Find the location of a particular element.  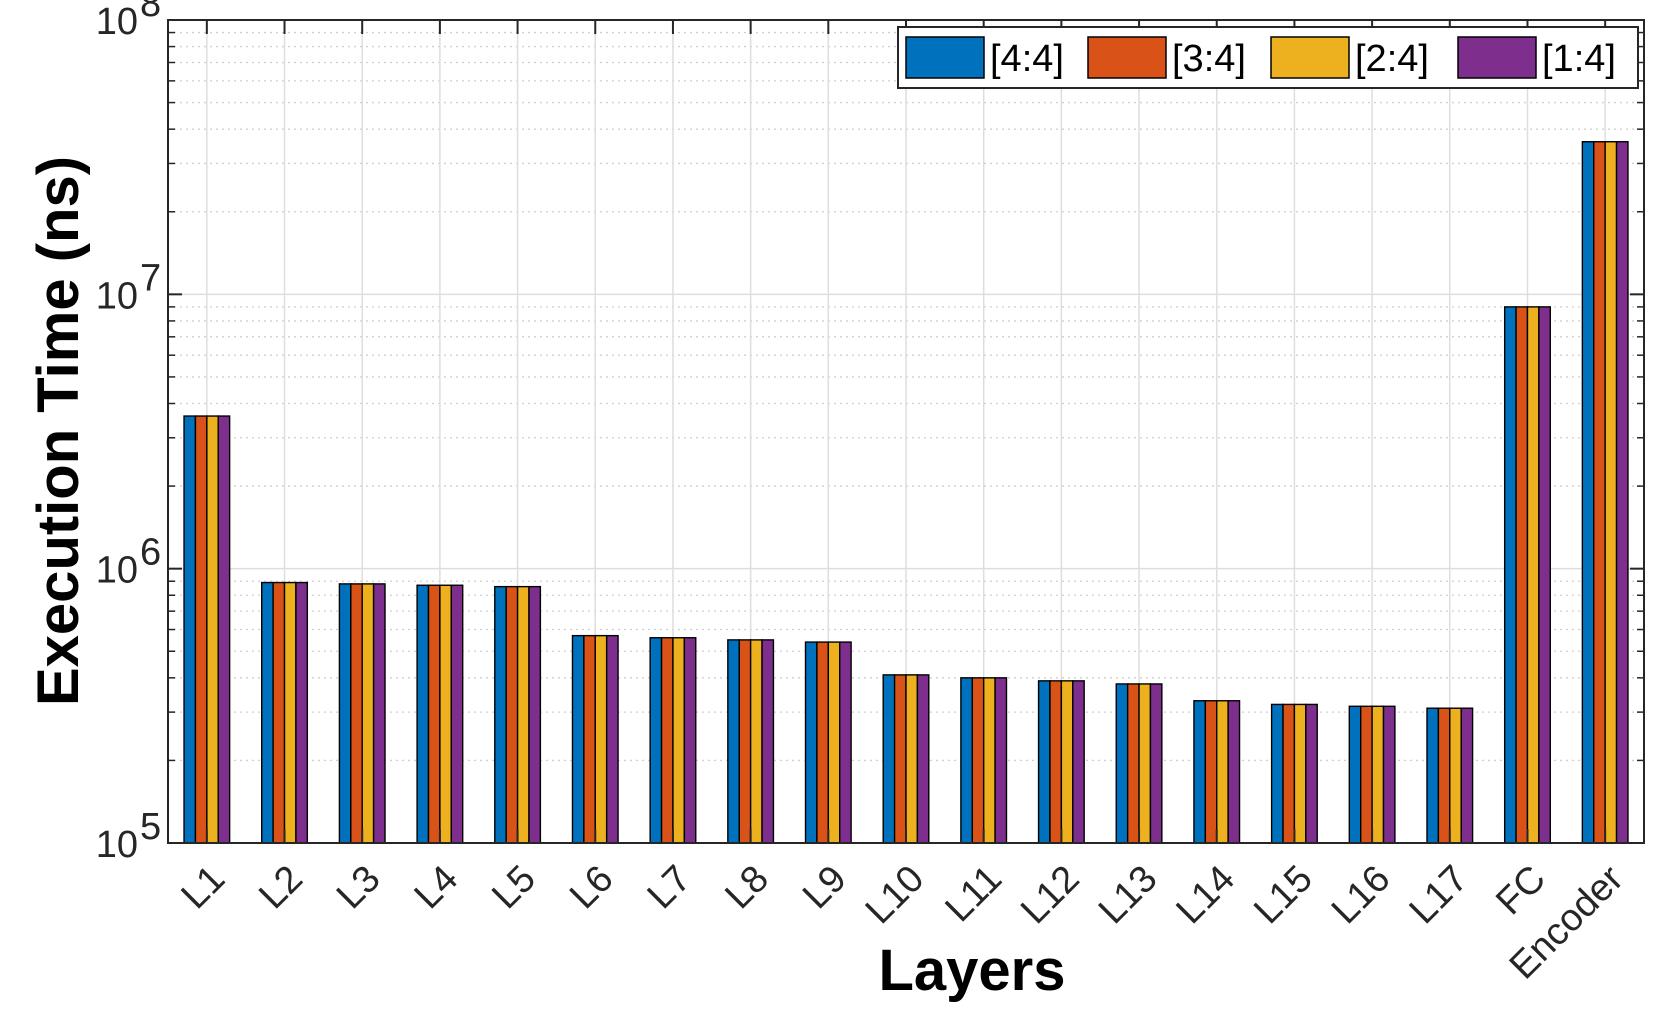

x-axis-title: Layers is located at coordinates (971, 970).